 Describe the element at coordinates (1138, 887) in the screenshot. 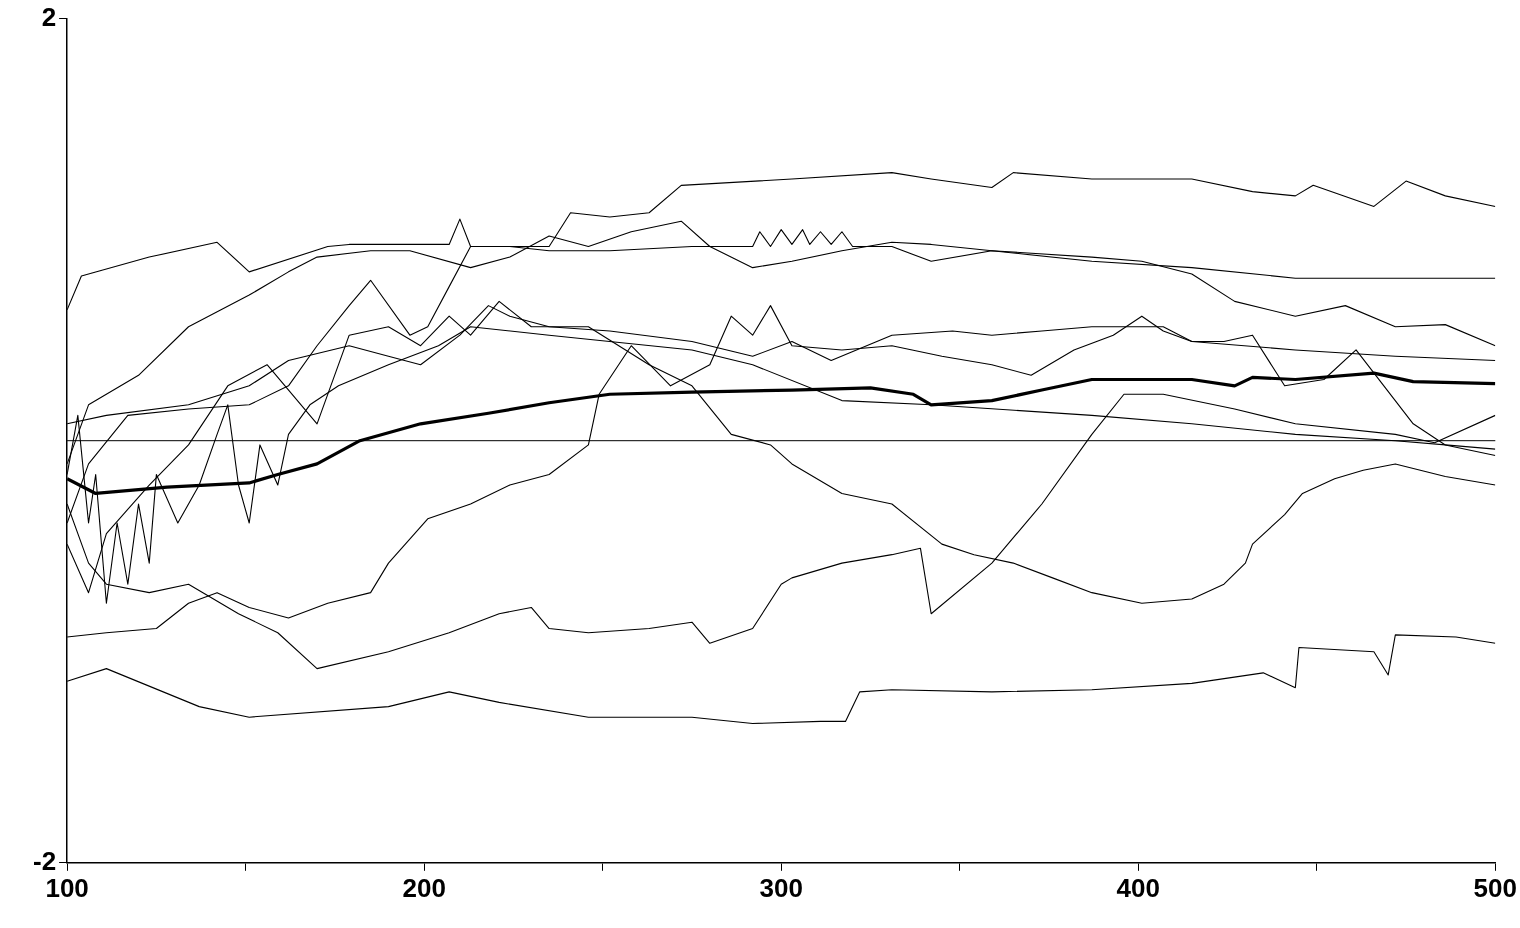

I see `x-tick-label: 400` at that location.